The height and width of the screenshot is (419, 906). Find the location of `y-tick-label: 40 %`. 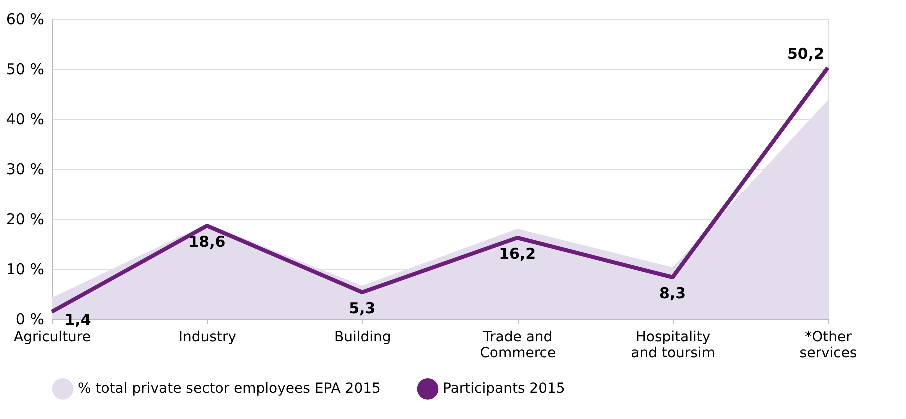

y-tick-label: 40 % is located at coordinates (25, 119).